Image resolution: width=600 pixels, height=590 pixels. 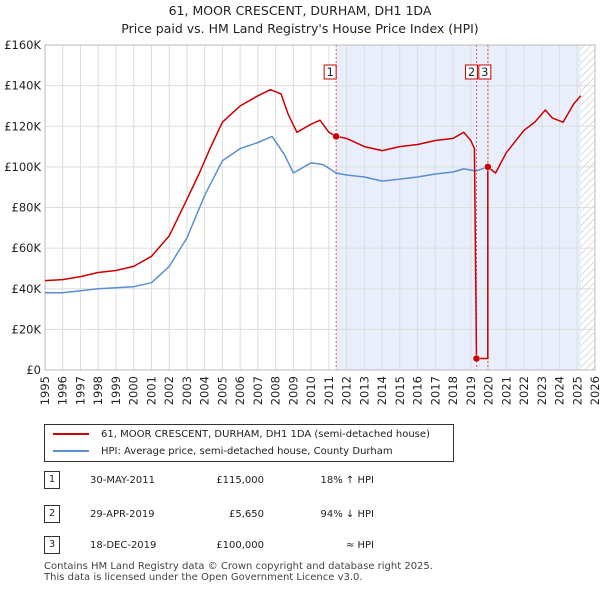 I want to click on y-tick-label: £160K, so click(x=22, y=45).